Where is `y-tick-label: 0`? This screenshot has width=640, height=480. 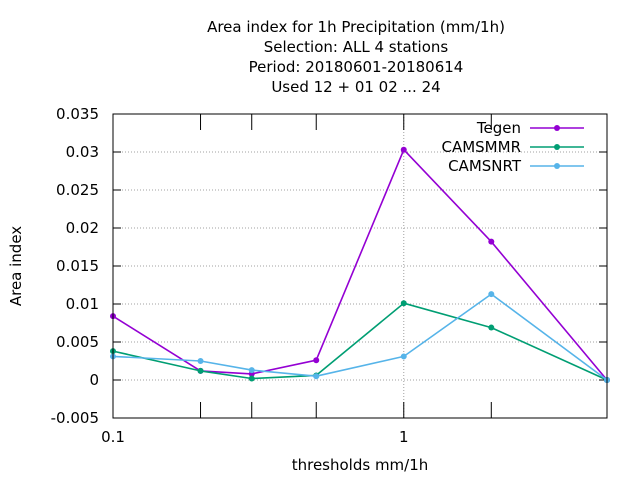
y-tick-label: 0 is located at coordinates (94, 380).